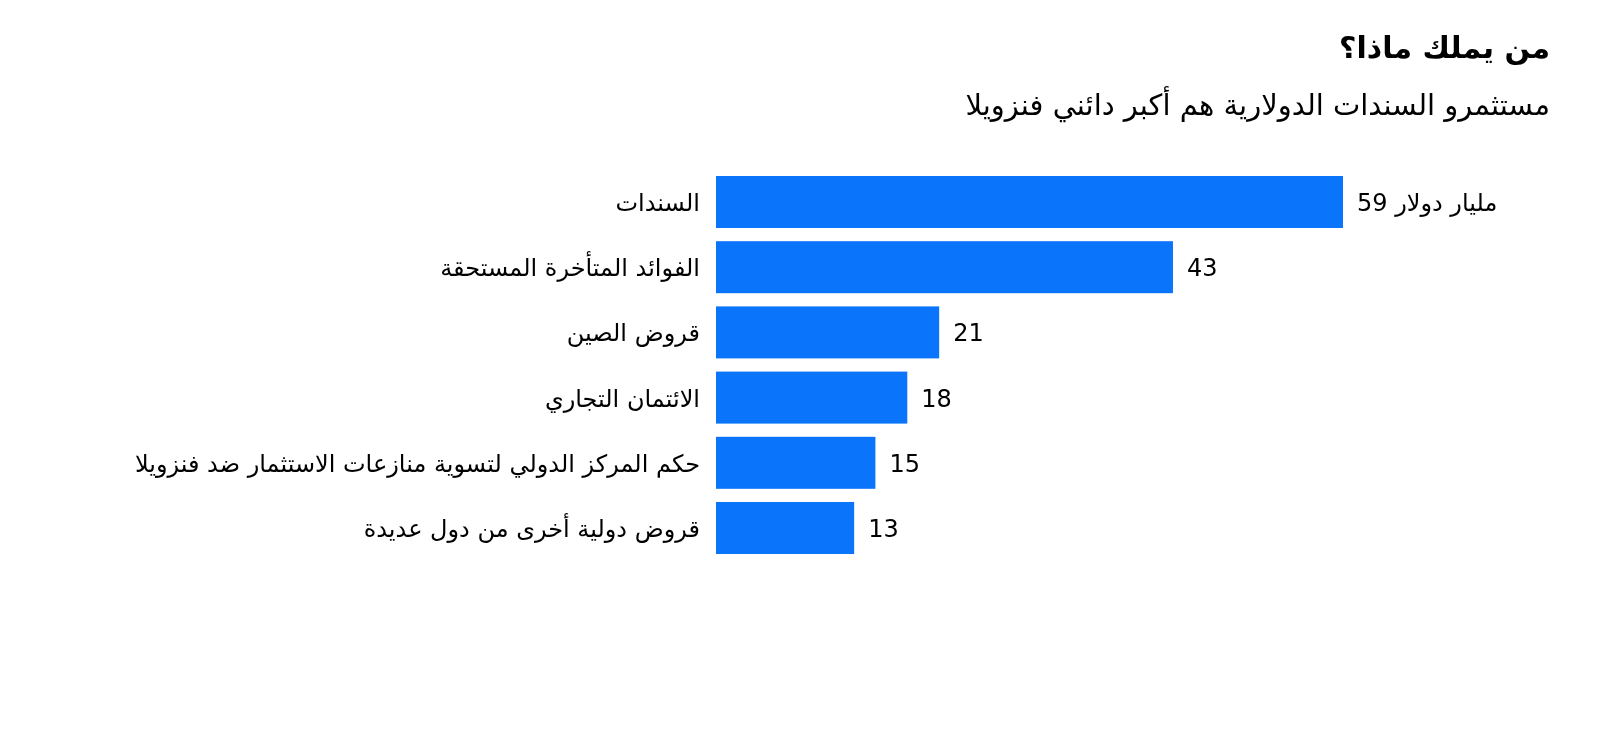 The height and width of the screenshot is (736, 1600). Describe the element at coordinates (1257, 105) in the screenshot. I see `subtitle: مستثمرو السندات الدولارية هم أكبر دائني فنزويلا` at that location.